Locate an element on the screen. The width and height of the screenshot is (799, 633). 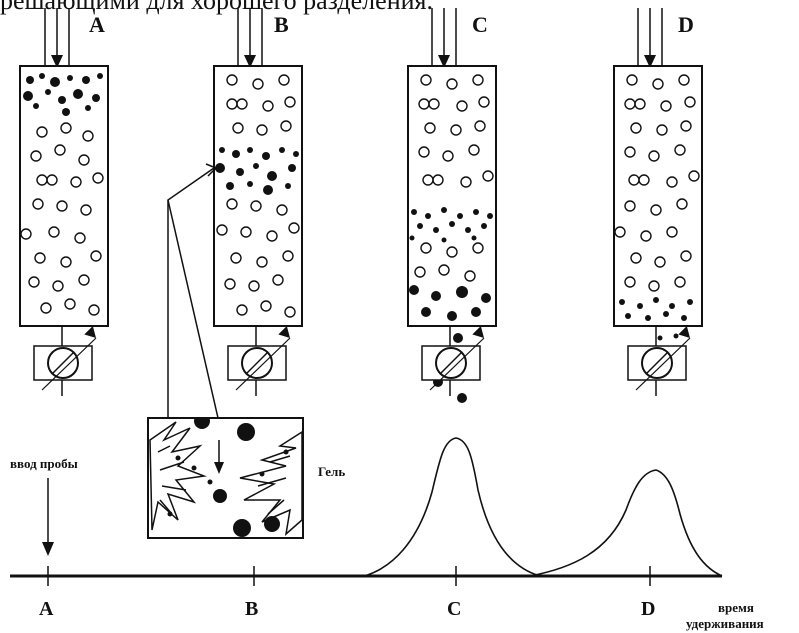
gel-particle-left is located at coordinates (178, 476).